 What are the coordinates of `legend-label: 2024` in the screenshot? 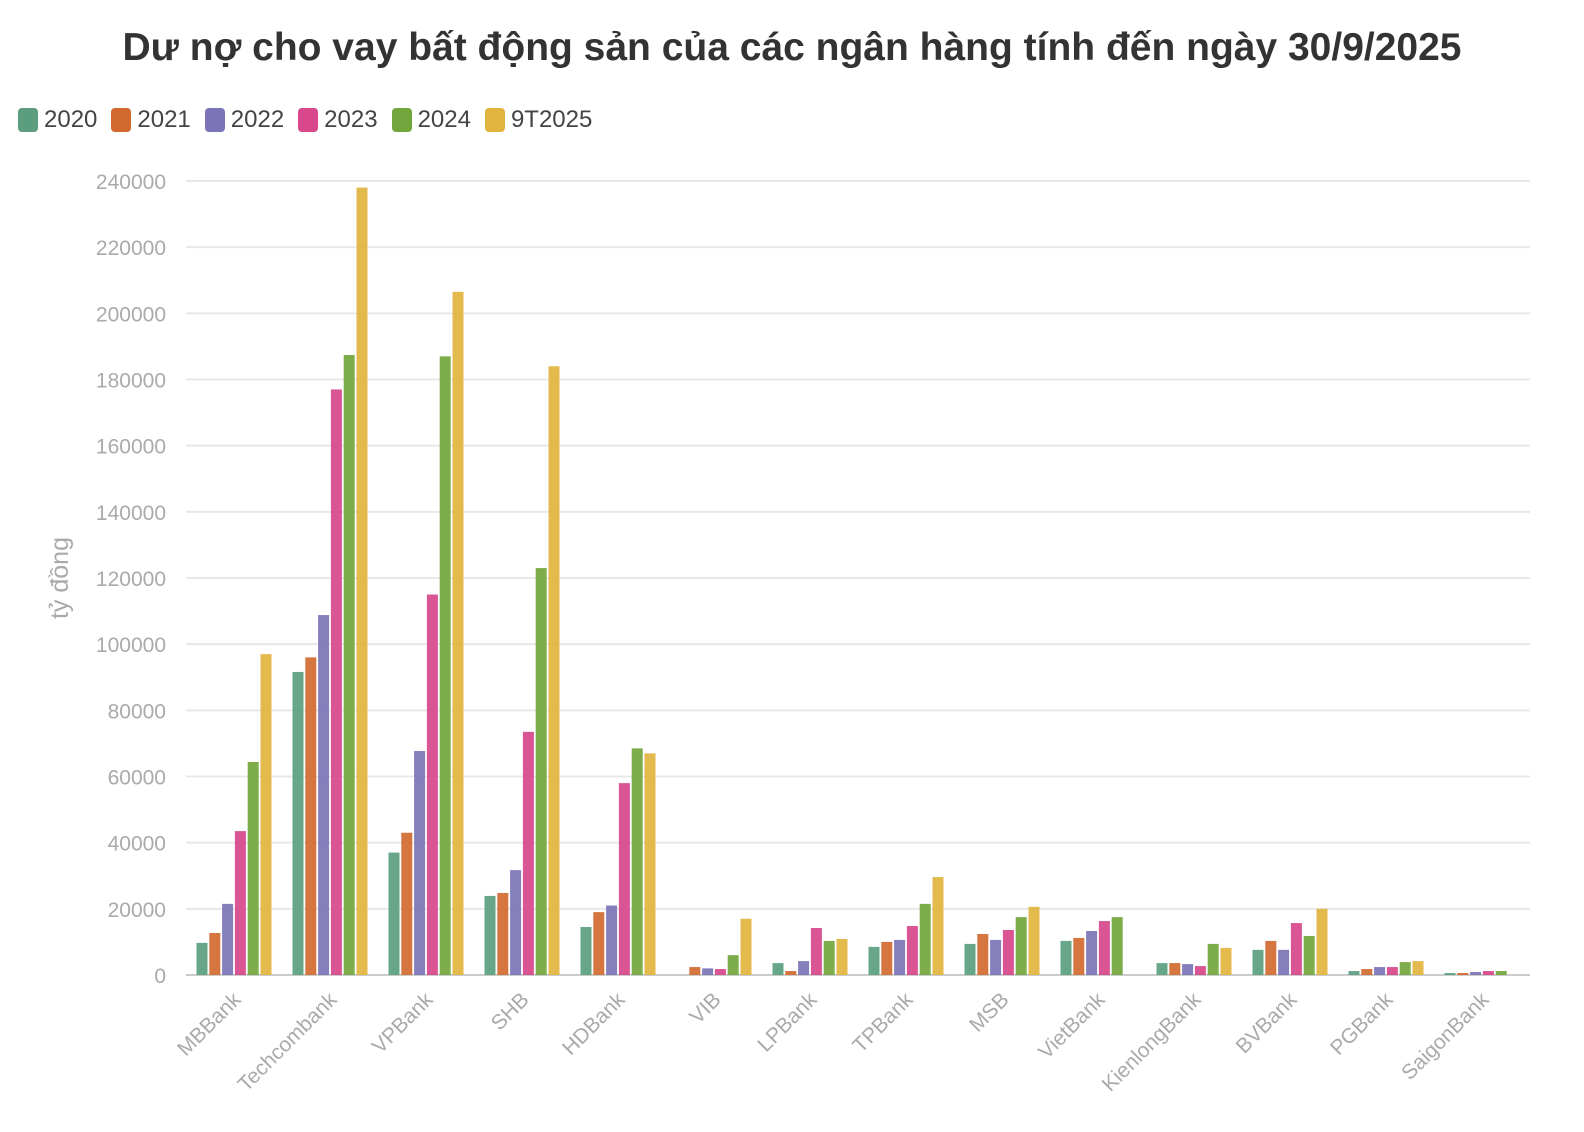 It's located at (444, 119).